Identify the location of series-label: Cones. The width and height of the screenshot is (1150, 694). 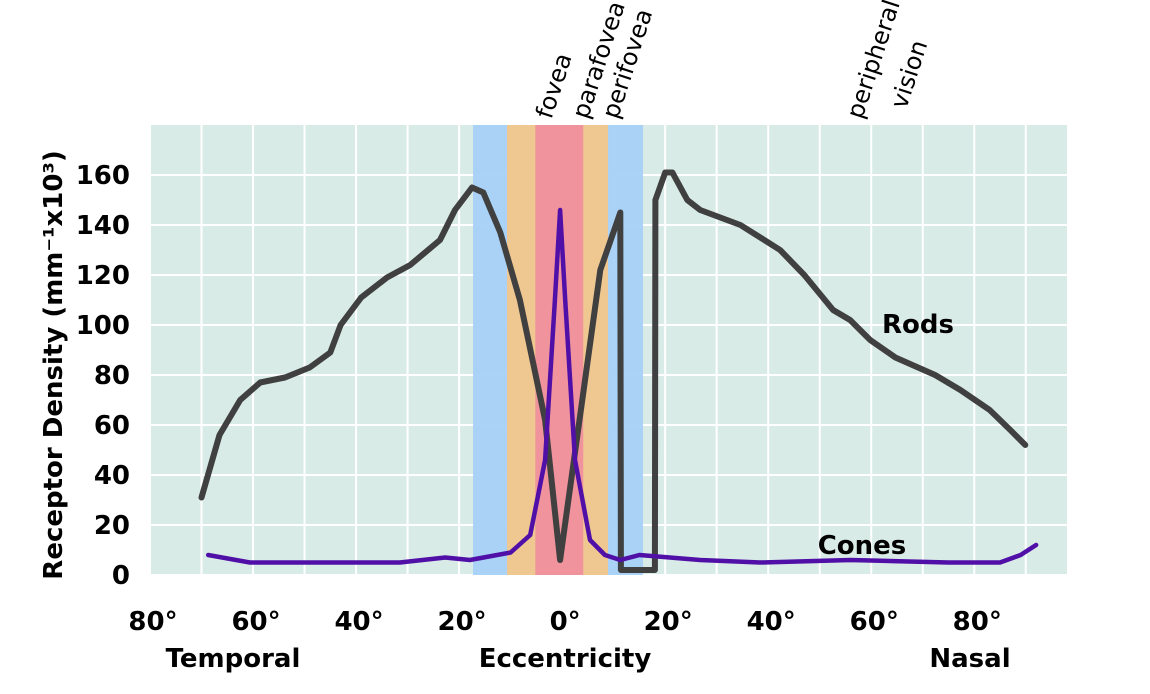
(862, 546).